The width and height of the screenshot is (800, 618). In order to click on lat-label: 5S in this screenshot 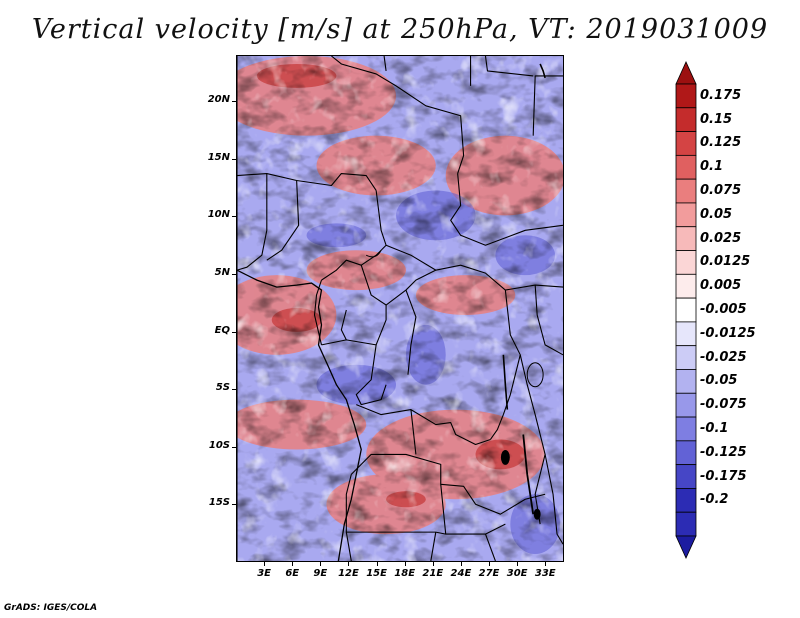, I will do `click(222, 388)`.